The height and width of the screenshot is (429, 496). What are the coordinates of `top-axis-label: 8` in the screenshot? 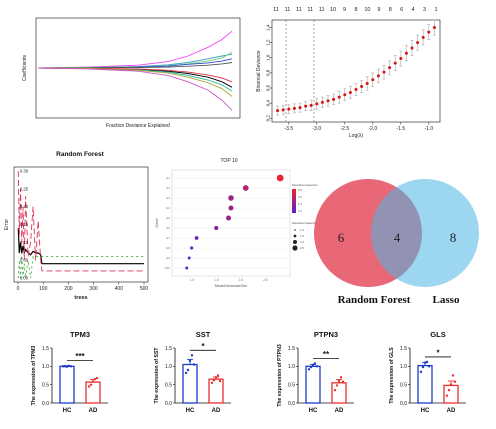 It's located at (355, 10).